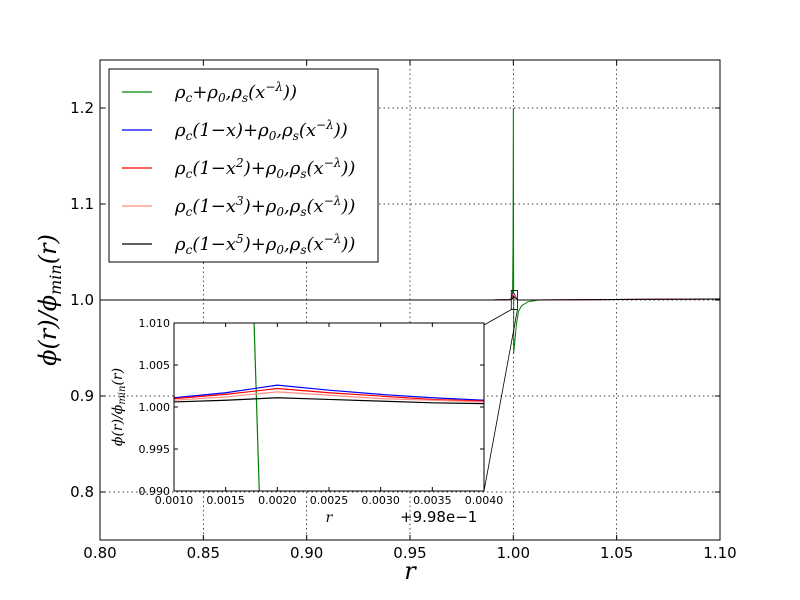 This screenshot has width=800, height=600. What do you see at coordinates (82, 300) in the screenshot?
I see `y-tick-label: 1.0` at bounding box center [82, 300].